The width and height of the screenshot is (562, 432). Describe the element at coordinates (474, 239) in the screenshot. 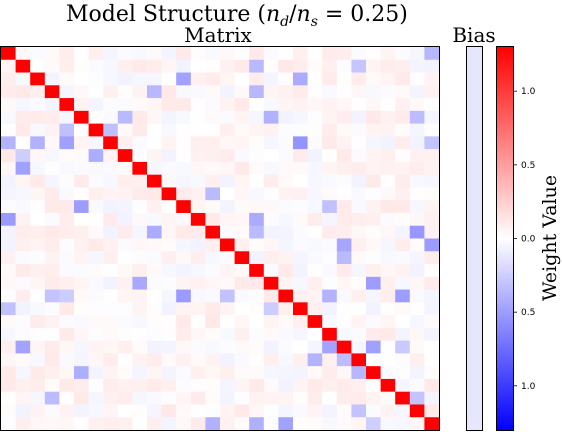

I see `bias-heatmap` at that location.